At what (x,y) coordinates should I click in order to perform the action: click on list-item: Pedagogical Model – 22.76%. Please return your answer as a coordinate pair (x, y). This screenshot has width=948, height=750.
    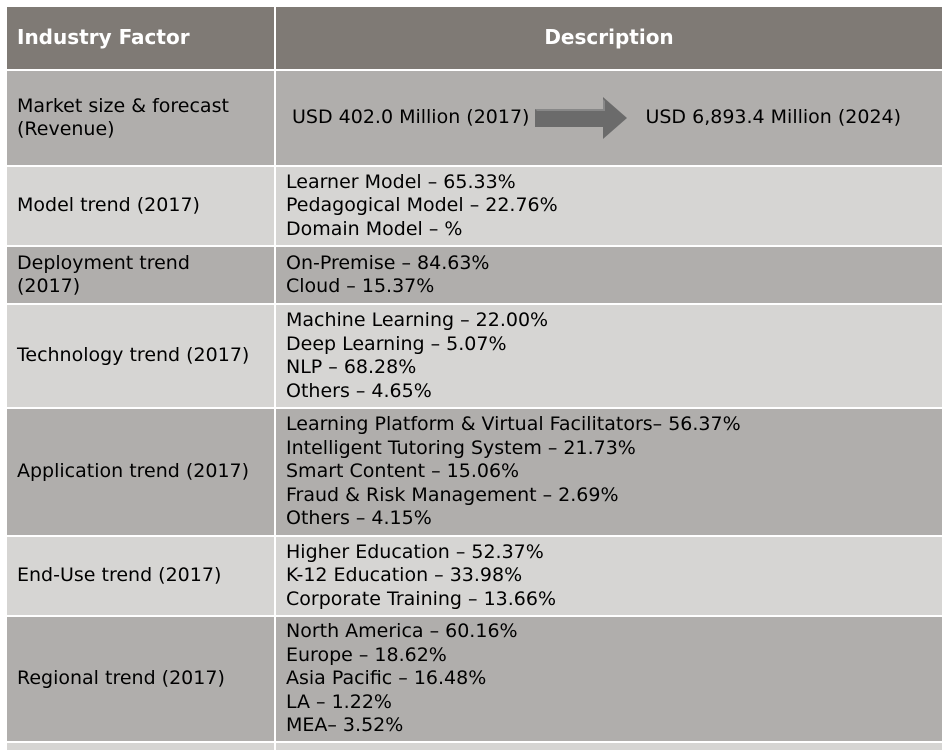
    Looking at the image, I should click on (422, 205).